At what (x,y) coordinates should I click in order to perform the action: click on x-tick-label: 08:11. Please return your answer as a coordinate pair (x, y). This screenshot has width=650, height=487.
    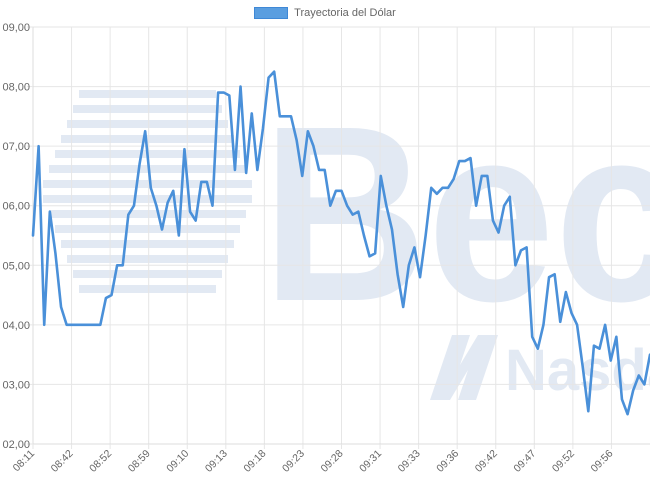
    Looking at the image, I should click on (24, 461).